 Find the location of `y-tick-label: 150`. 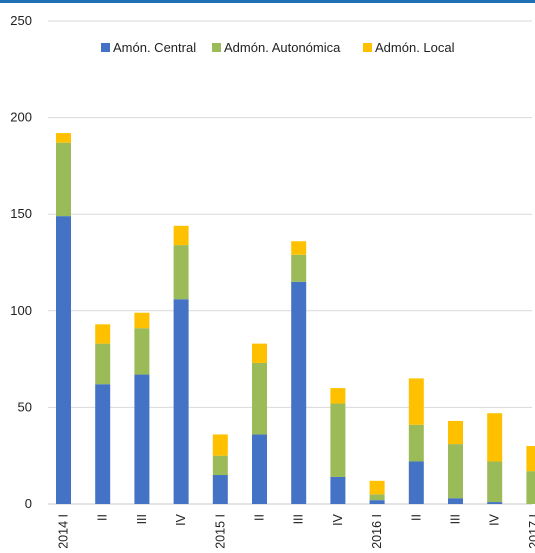

y-tick-label: 150 is located at coordinates (21, 213).